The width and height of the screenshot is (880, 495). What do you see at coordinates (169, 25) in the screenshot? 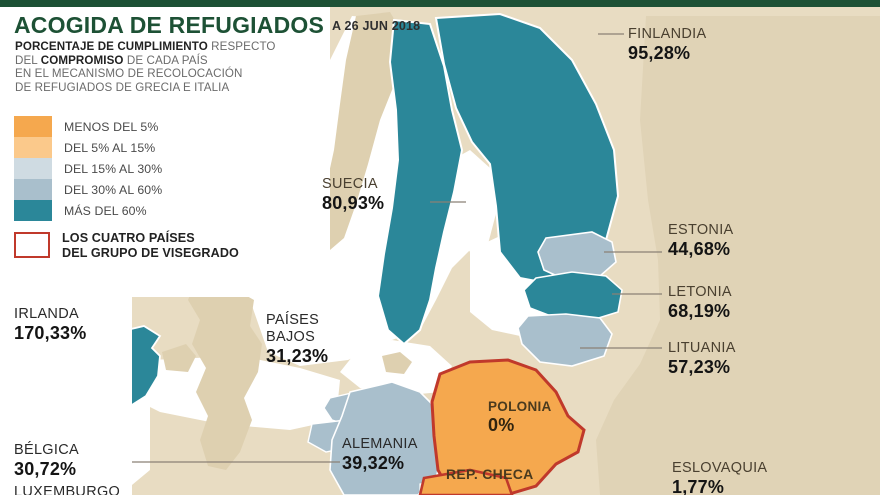
I see `title-text: ACOGIDA DE REFUGIADOS` at bounding box center [169, 25].